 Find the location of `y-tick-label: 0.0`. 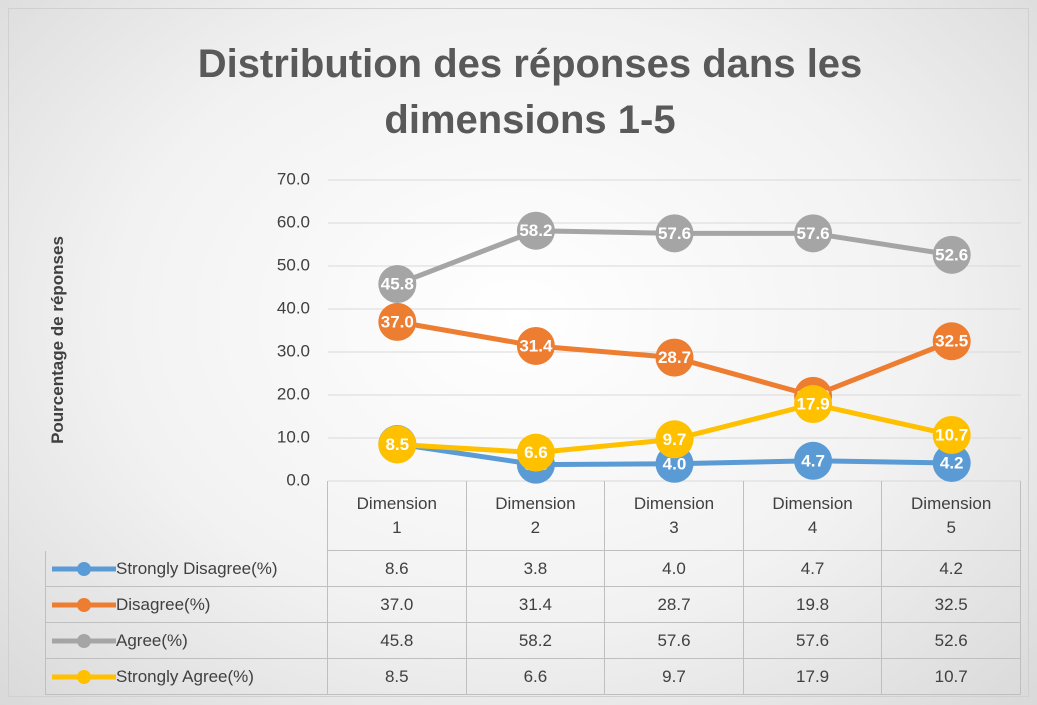

y-tick-label: 0.0 is located at coordinates (298, 479).